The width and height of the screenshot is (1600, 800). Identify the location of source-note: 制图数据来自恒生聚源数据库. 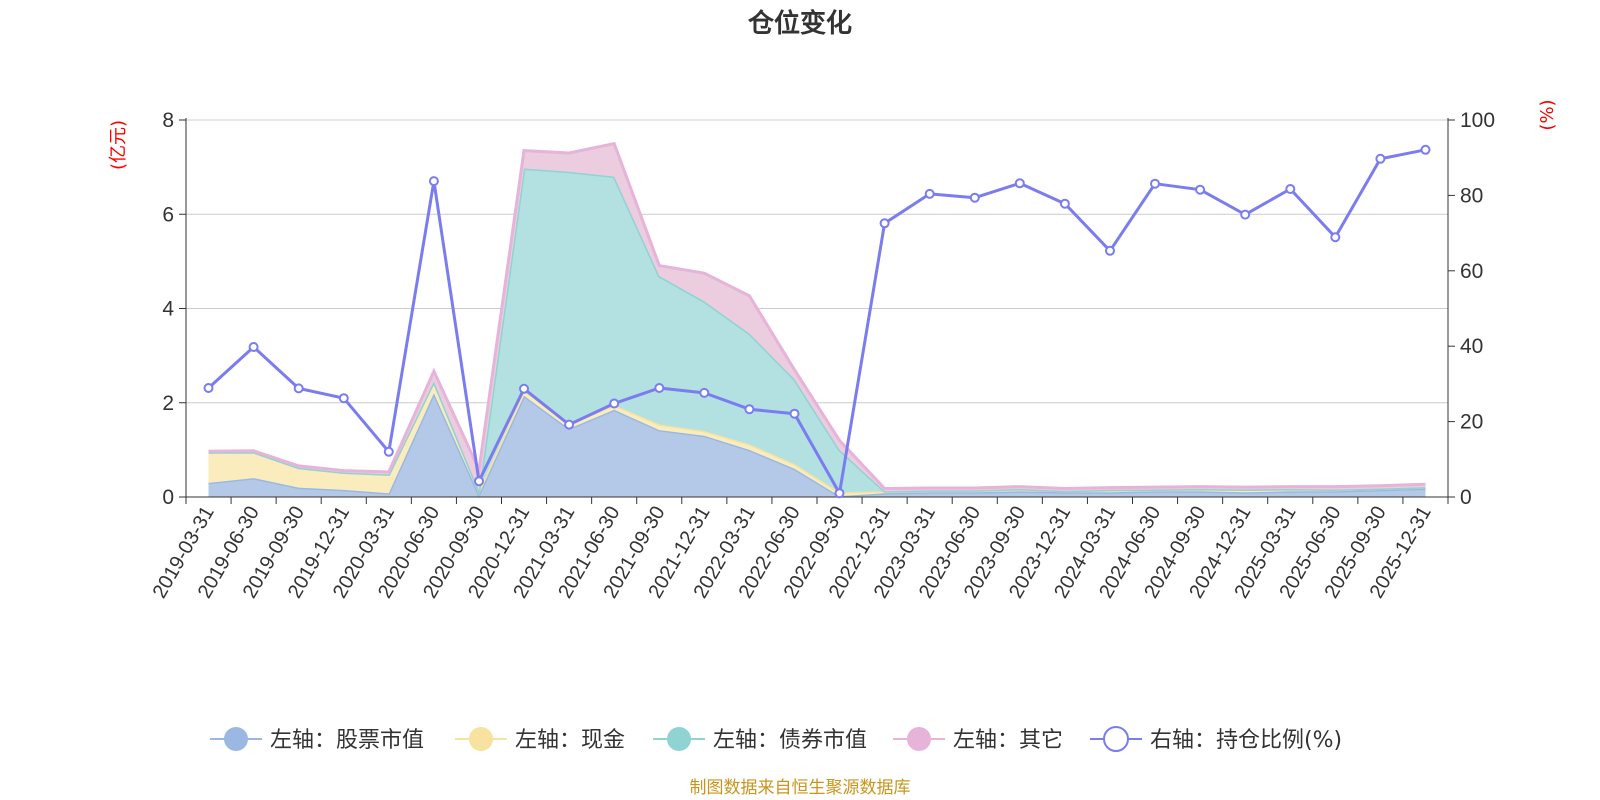
(800, 788).